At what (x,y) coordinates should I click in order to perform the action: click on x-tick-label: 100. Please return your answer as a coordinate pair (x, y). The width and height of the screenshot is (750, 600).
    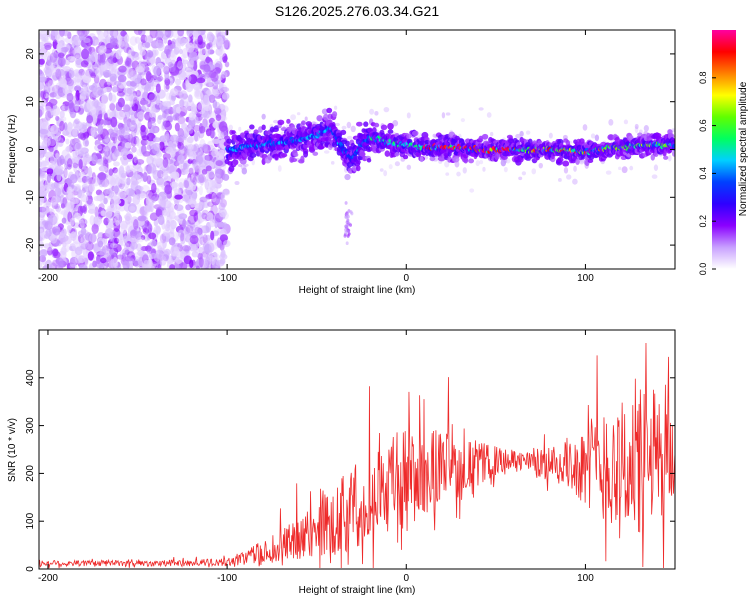
    Looking at the image, I should click on (585, 578).